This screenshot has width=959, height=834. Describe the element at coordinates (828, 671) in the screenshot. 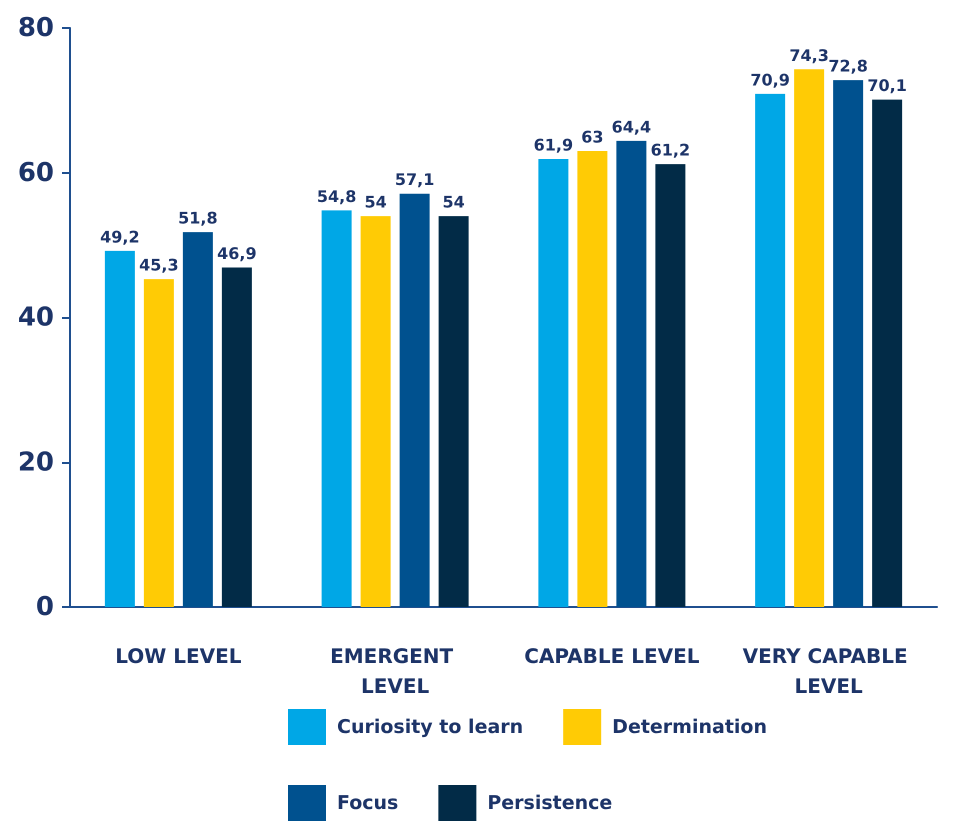

I see `x-tick-label: VERY CAPABLE LEVEL` at that location.